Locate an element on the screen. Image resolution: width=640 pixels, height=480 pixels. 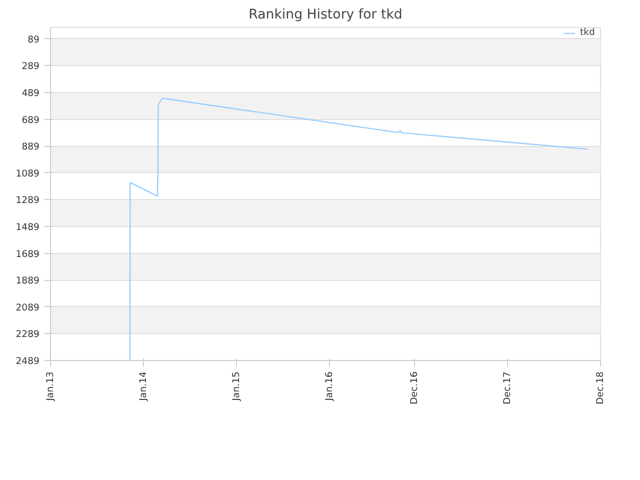
chart-title: Ranking History for tkd is located at coordinates (325, 15).